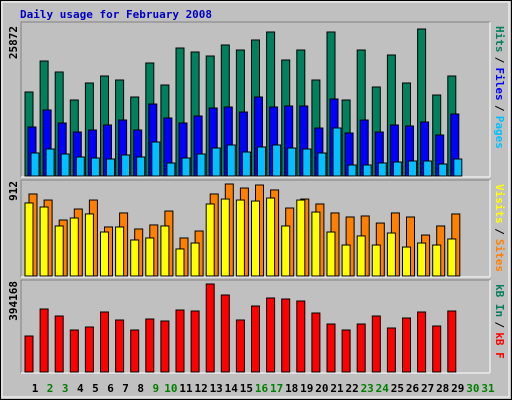 The width and height of the screenshot is (512, 400). What do you see at coordinates (13, 191) in the screenshot?
I see `y-tick-label: 912` at bounding box center [13, 191].